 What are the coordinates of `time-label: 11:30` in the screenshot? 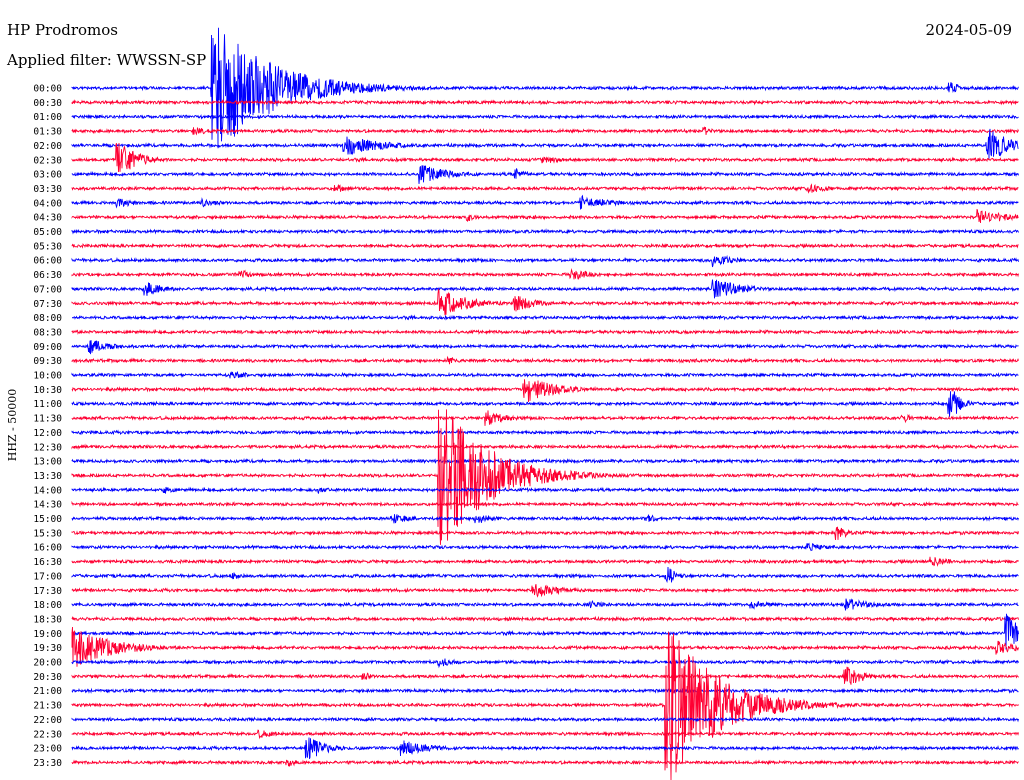 It's located at (47, 419).